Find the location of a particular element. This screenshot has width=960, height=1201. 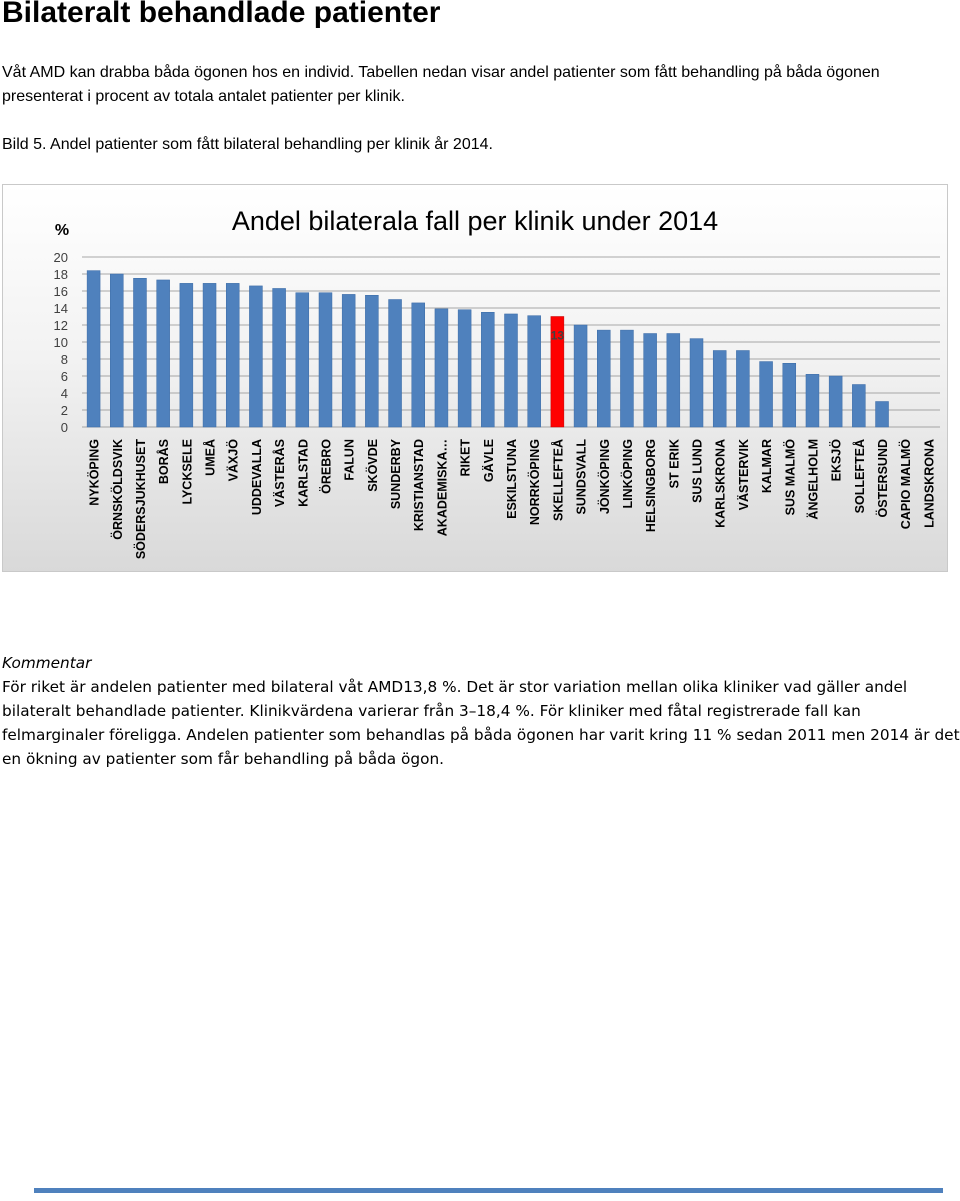

x-tick-label: UDDEVALLA is located at coordinates (257, 477).